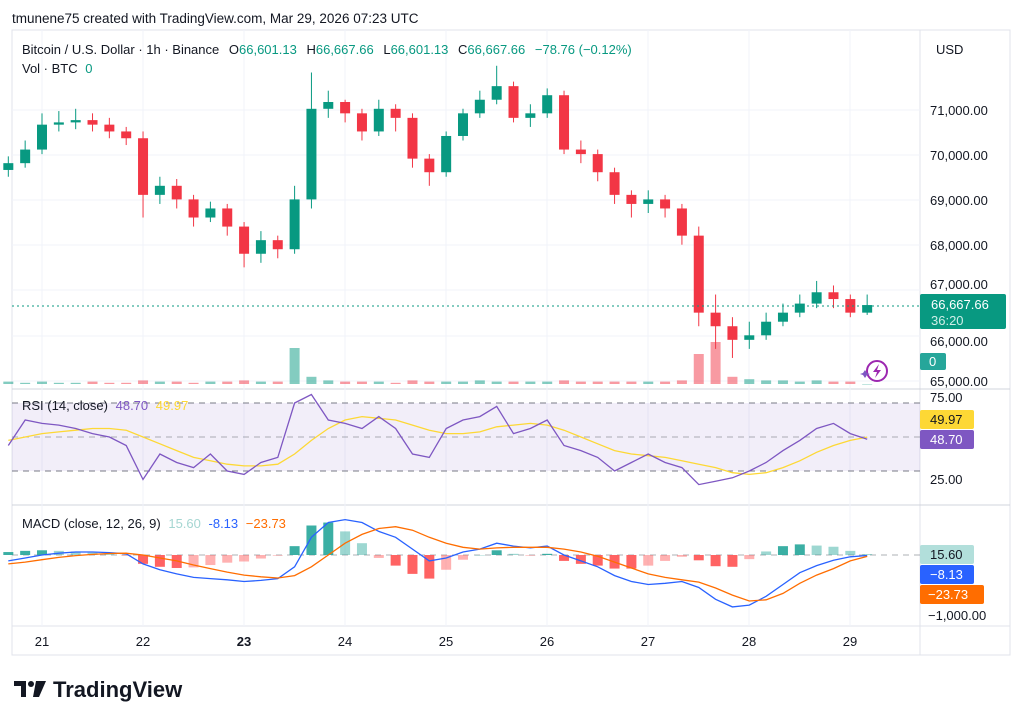  I want to click on time-axis-label: 27, so click(648, 641).